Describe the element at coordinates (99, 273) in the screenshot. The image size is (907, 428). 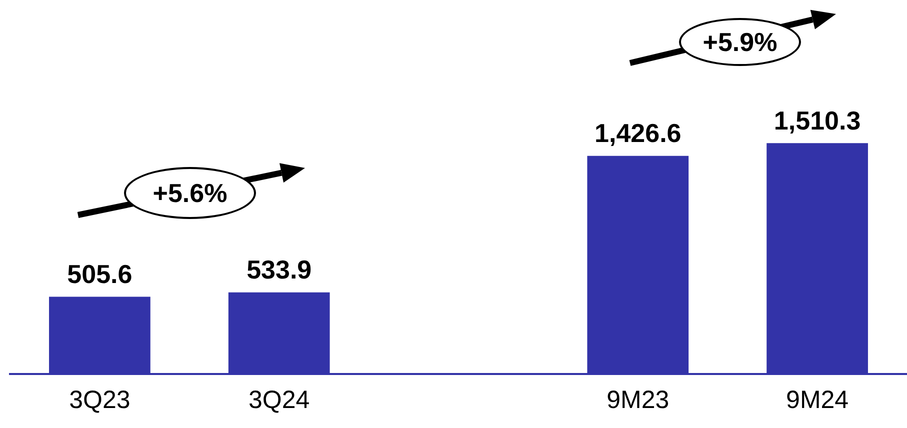
I see `data-label: 505.6` at that location.